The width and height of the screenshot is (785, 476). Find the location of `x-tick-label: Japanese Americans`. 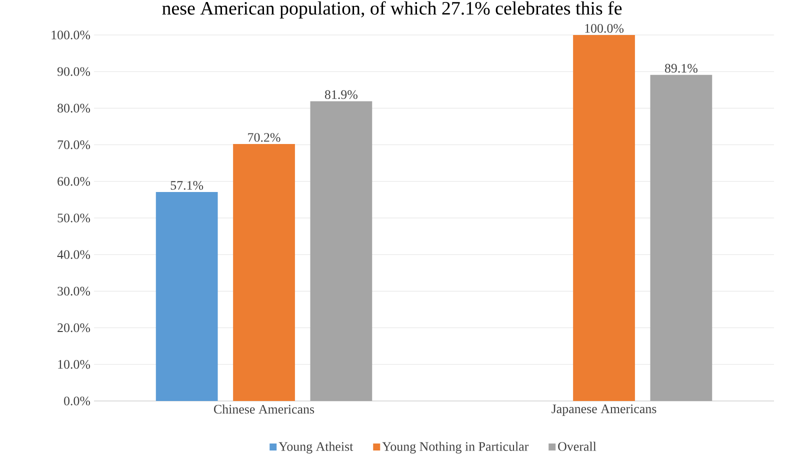

x-tick-label: Japanese Americans is located at coordinates (604, 410).